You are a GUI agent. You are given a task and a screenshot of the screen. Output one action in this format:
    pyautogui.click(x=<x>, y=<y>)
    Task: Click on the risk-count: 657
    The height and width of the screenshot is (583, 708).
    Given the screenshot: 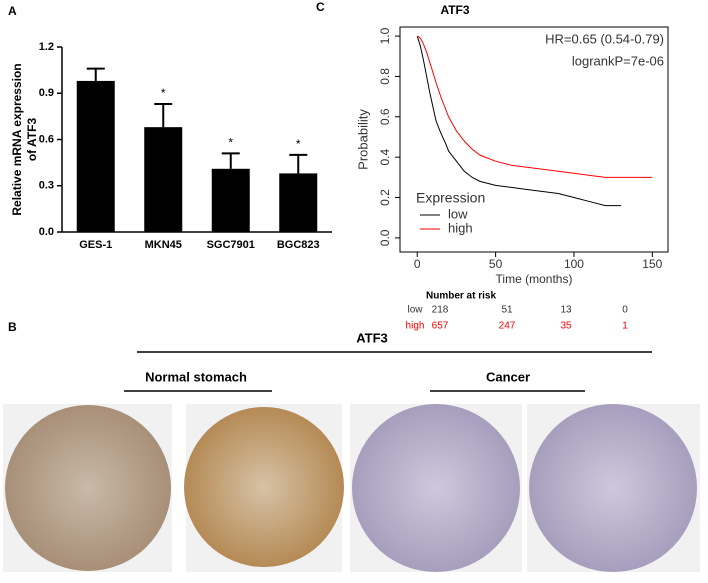 What is the action you would take?
    pyautogui.click(x=440, y=326)
    